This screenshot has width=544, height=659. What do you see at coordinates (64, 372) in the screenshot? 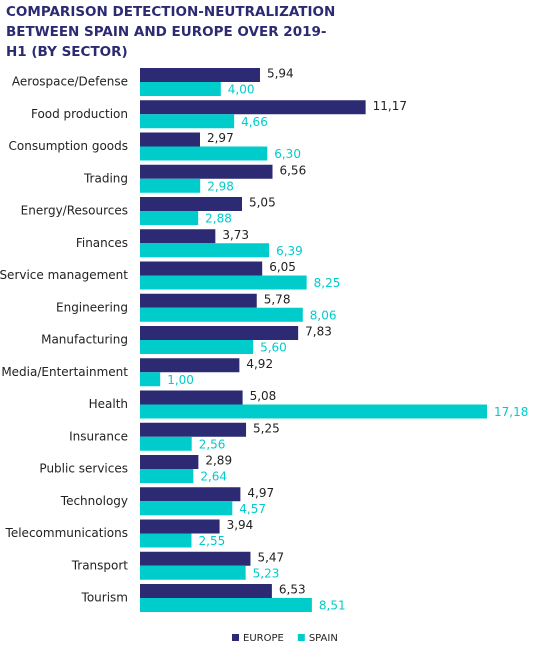
I see `y-tick-label: Media/Entertainment` at bounding box center [64, 372].